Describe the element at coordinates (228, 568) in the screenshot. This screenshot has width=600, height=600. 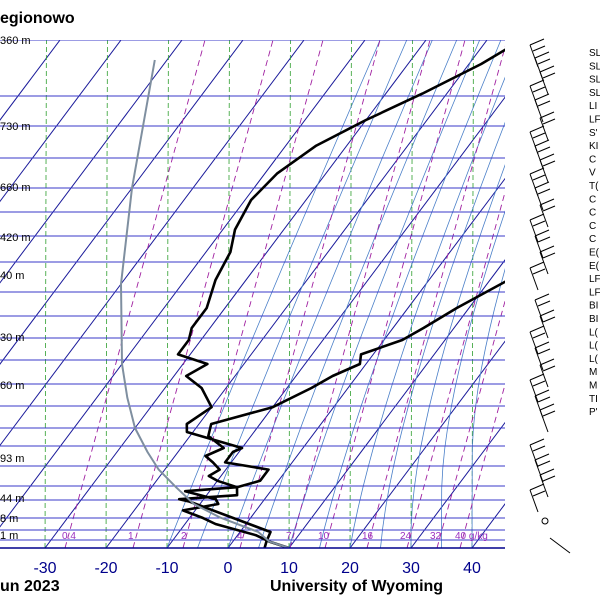
I see `x-tick-label: 0` at that location.